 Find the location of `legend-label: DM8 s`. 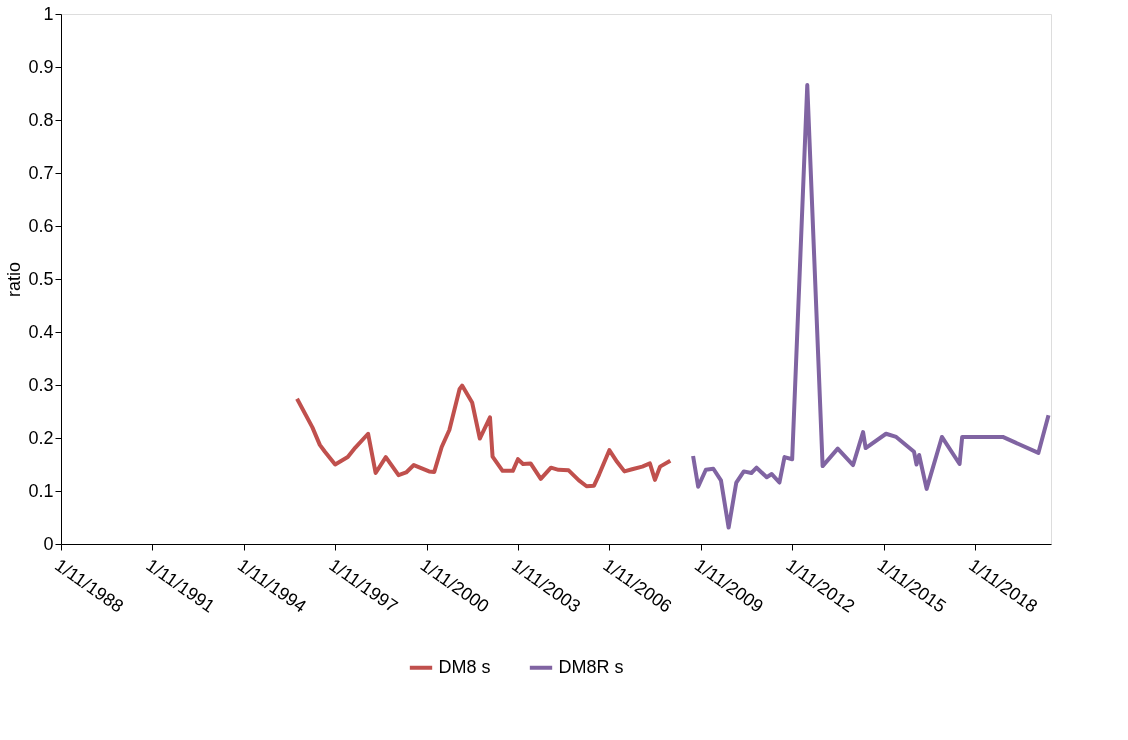

legend-label: DM8 s is located at coordinates (464, 666).